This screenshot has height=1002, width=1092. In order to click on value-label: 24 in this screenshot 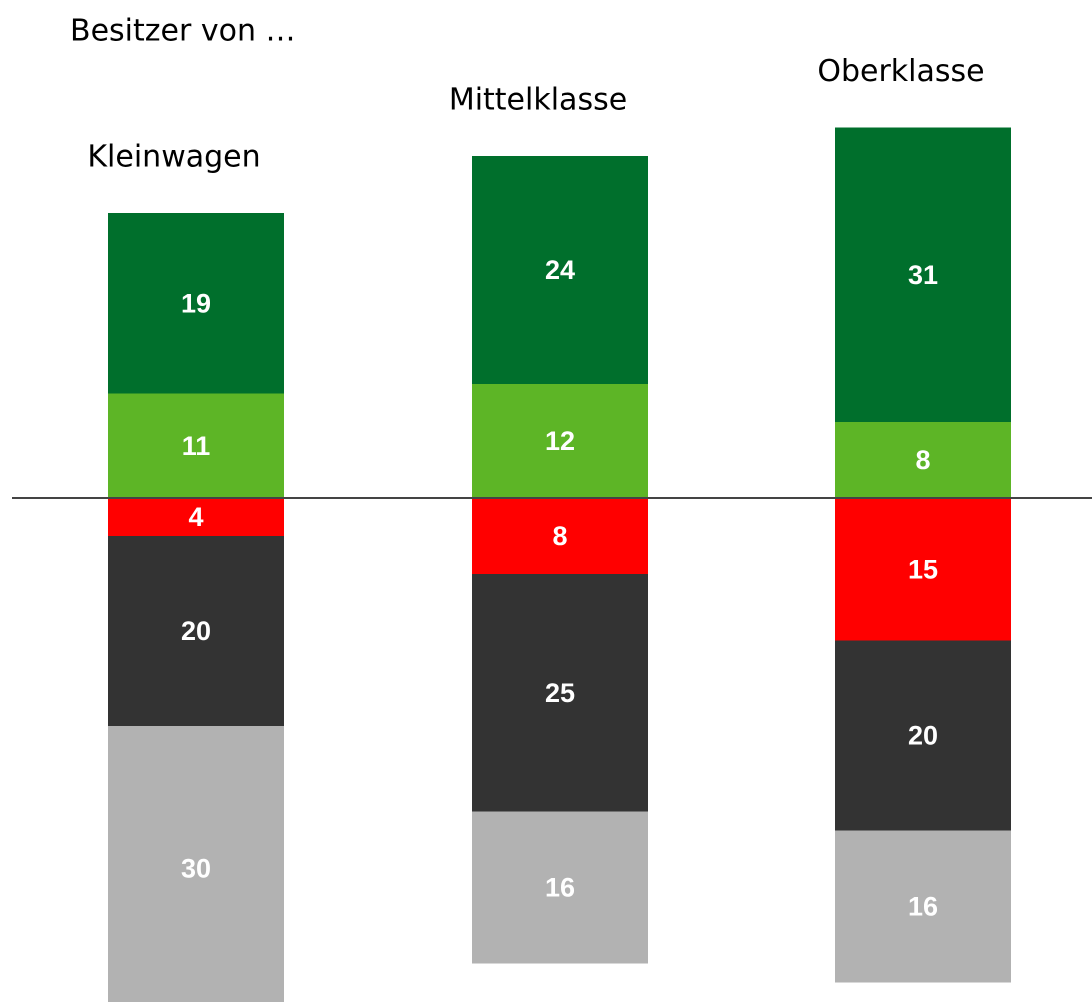, I will do `click(560, 270)`.